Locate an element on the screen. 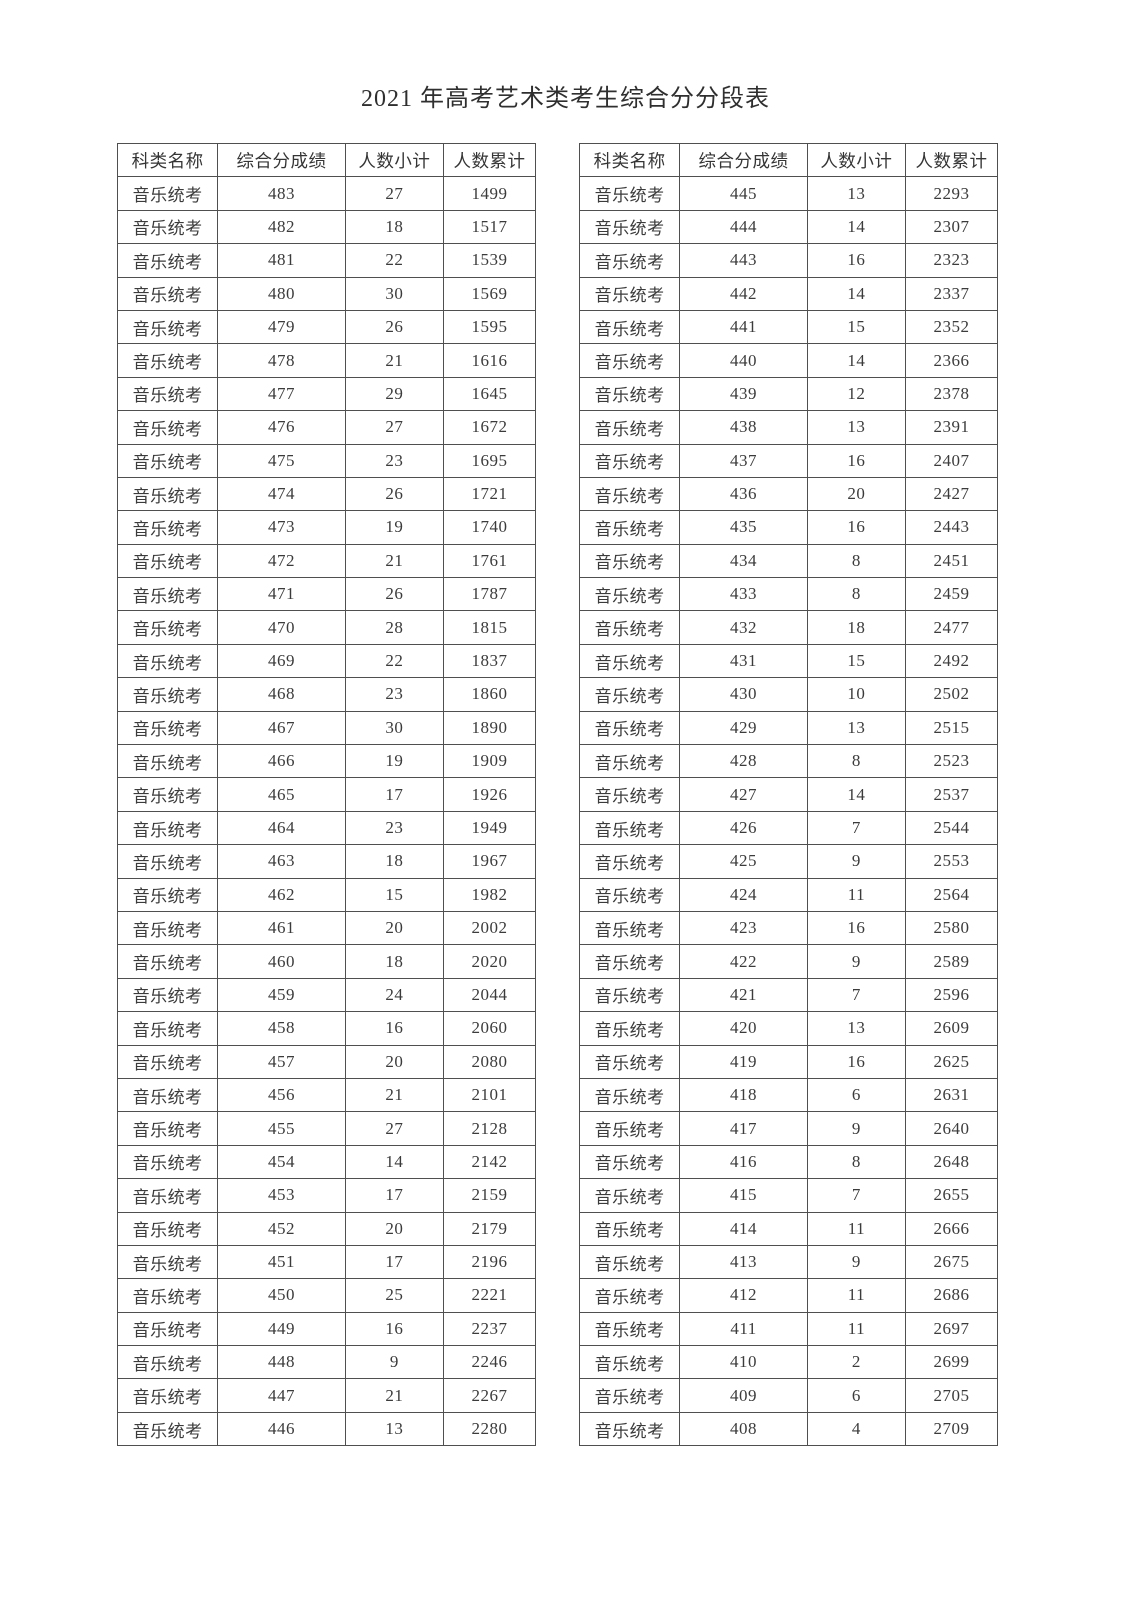  table-row: 音乐统考 467 30 1890 is located at coordinates (326, 728).